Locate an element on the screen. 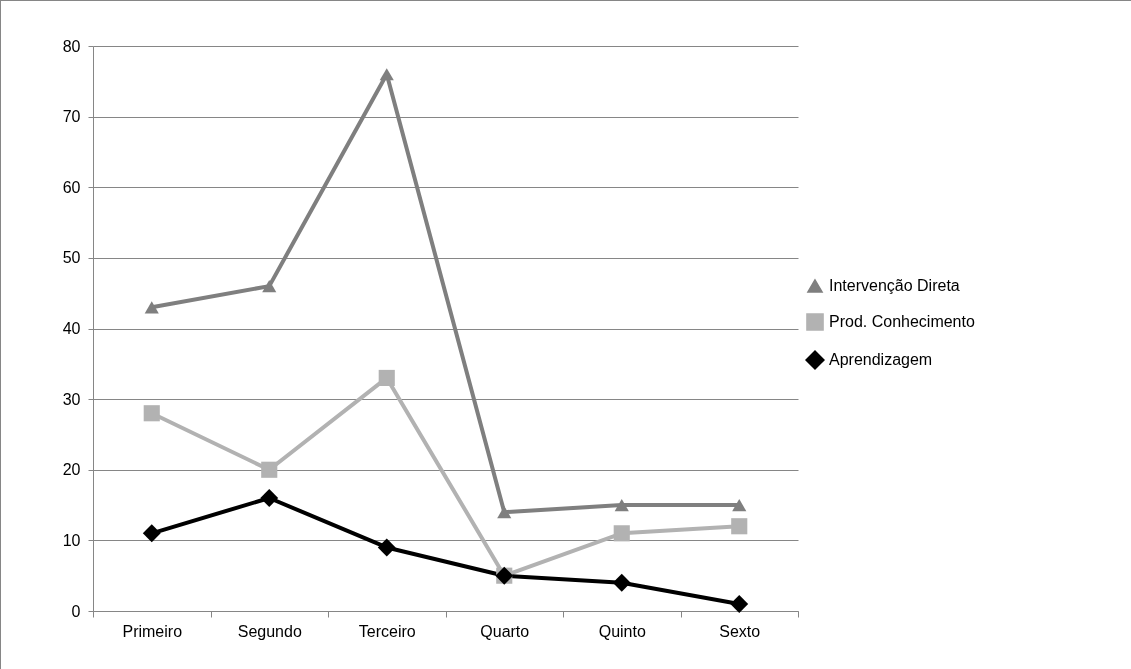  y-tick-label: 10 is located at coordinates (71, 540).